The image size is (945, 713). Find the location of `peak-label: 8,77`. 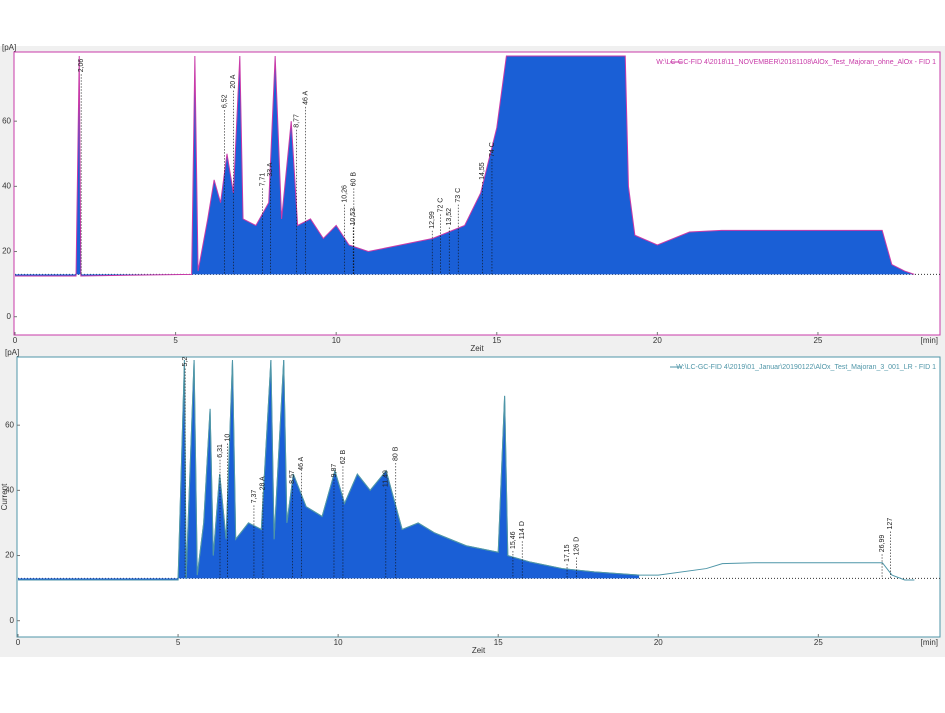

peak-label: 8,77 is located at coordinates (297, 121).